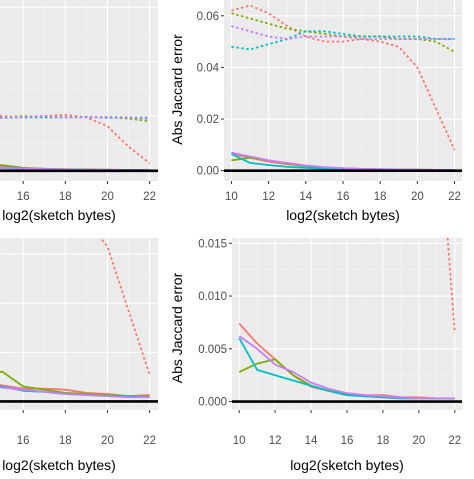 The width and height of the screenshot is (474, 479). What do you see at coordinates (212, 244) in the screenshot?
I see `y-tick-label: 0.015` at bounding box center [212, 244].